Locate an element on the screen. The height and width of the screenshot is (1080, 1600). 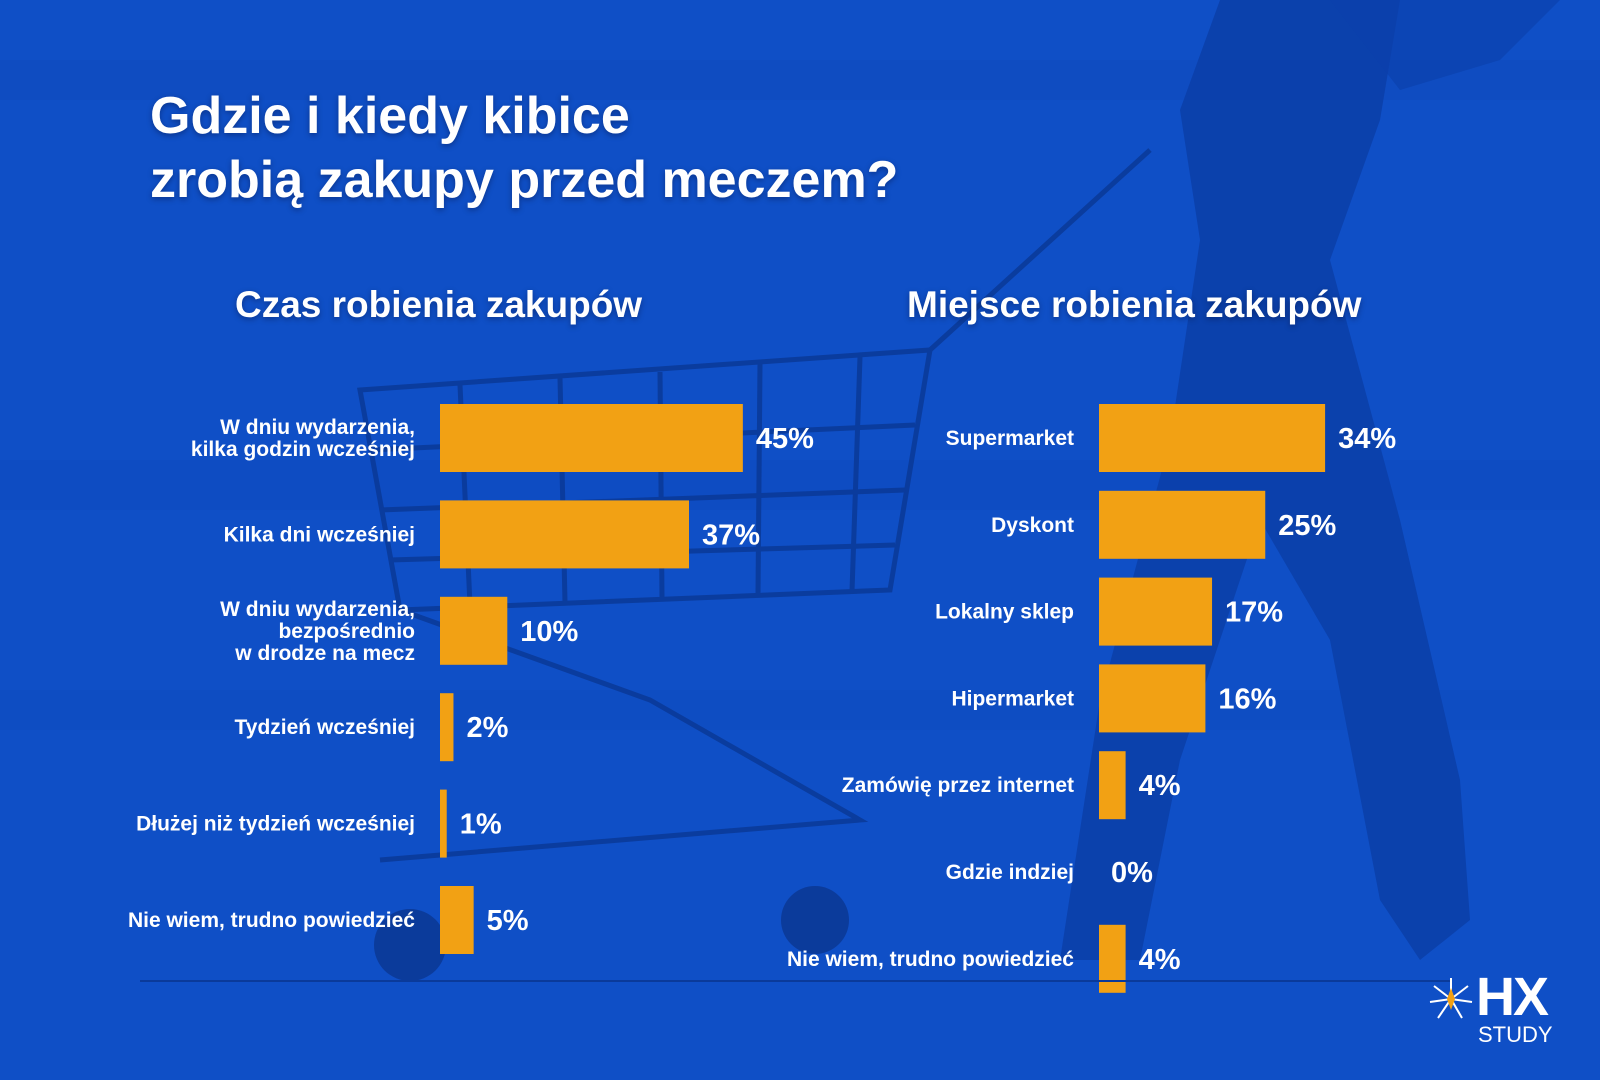
category-label: Gdzie indziej is located at coordinates (1010, 872).